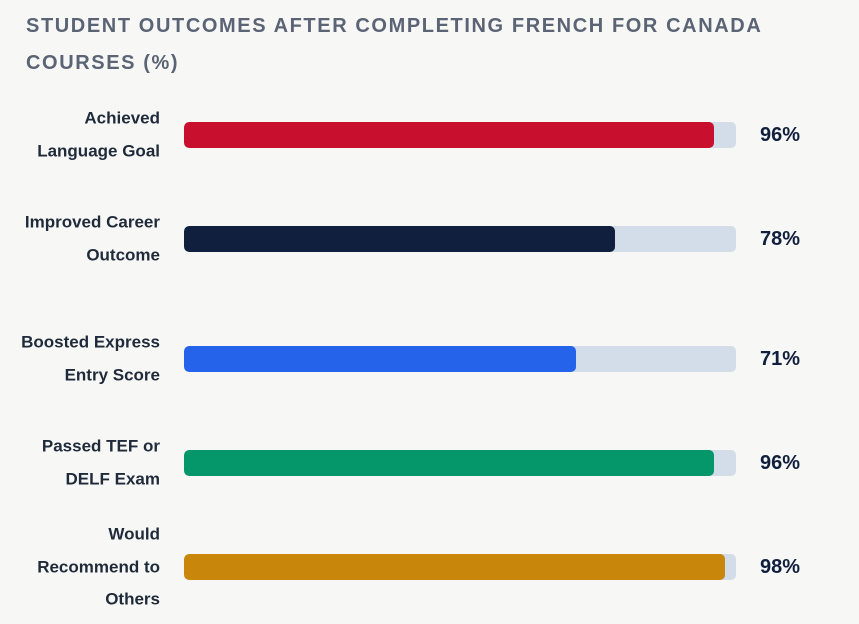 This screenshot has height=624, width=859. What do you see at coordinates (98, 566) in the screenshot?
I see `category-label: Would Recommend to Others` at bounding box center [98, 566].